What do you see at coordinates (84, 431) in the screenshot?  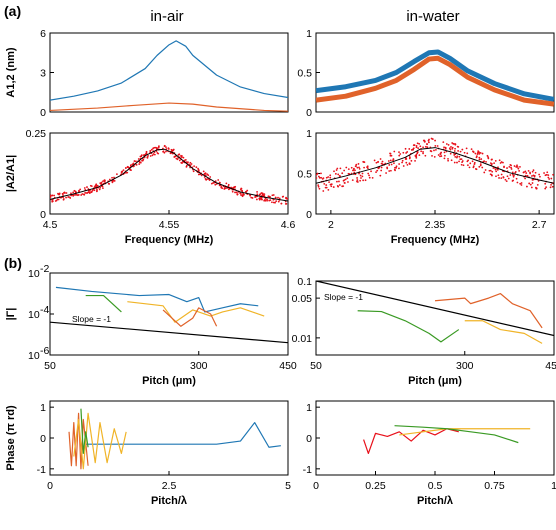 I see `series-green-line` at bounding box center [84, 431].